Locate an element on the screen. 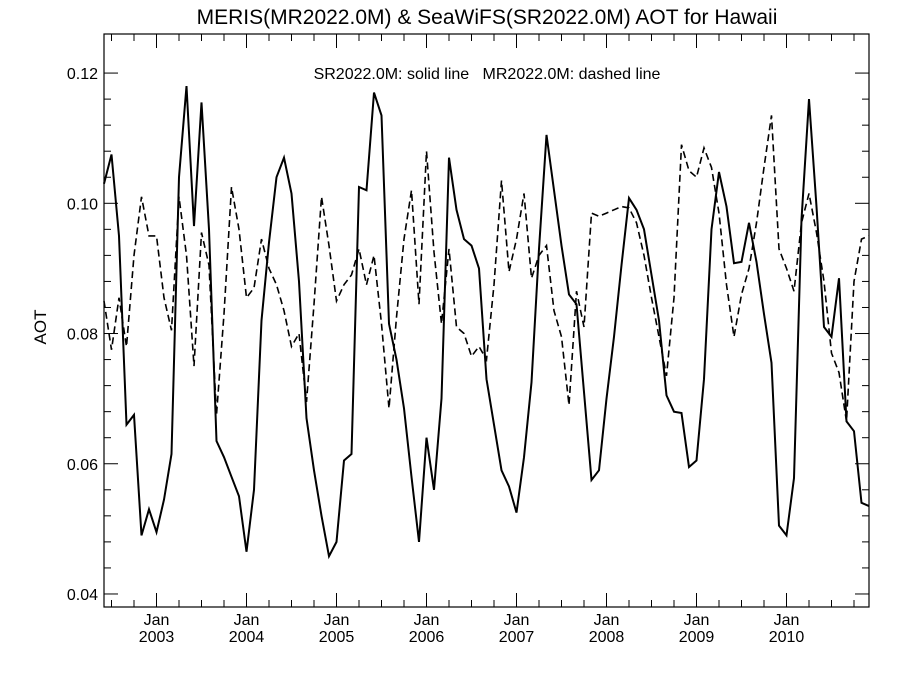  x-tick-label-year: 2009 is located at coordinates (697, 637).